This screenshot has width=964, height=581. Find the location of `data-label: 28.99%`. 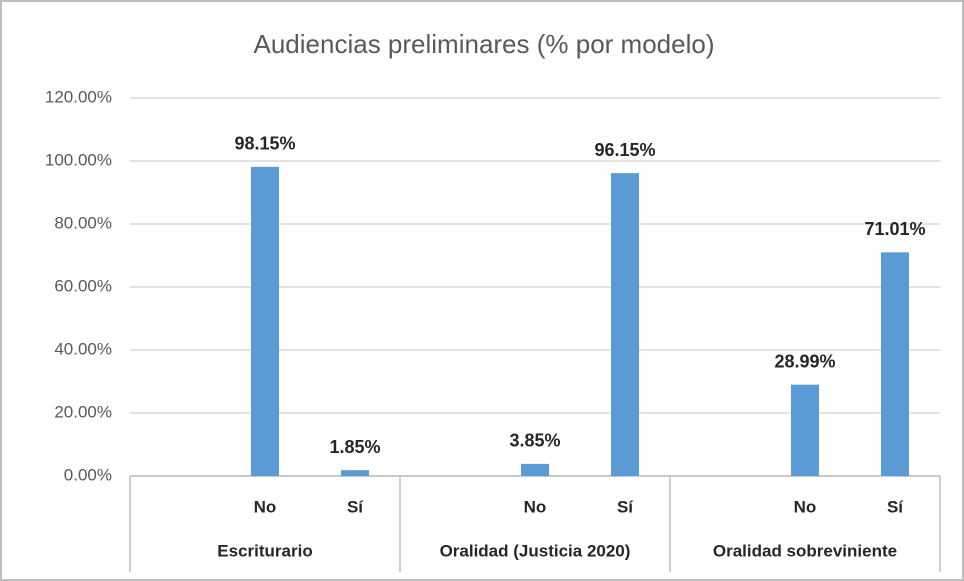

data-label: 28.99% is located at coordinates (804, 361).